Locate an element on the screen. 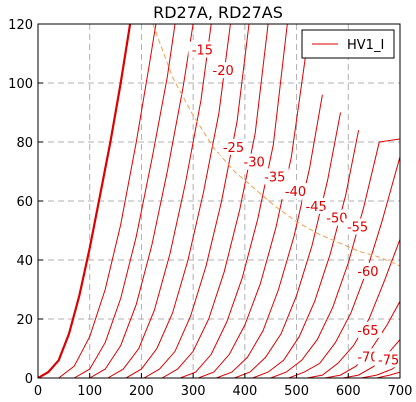 Image resolution: width=416 pixels, height=402 pixels. y-tick-label: 80 is located at coordinates (24, 143).